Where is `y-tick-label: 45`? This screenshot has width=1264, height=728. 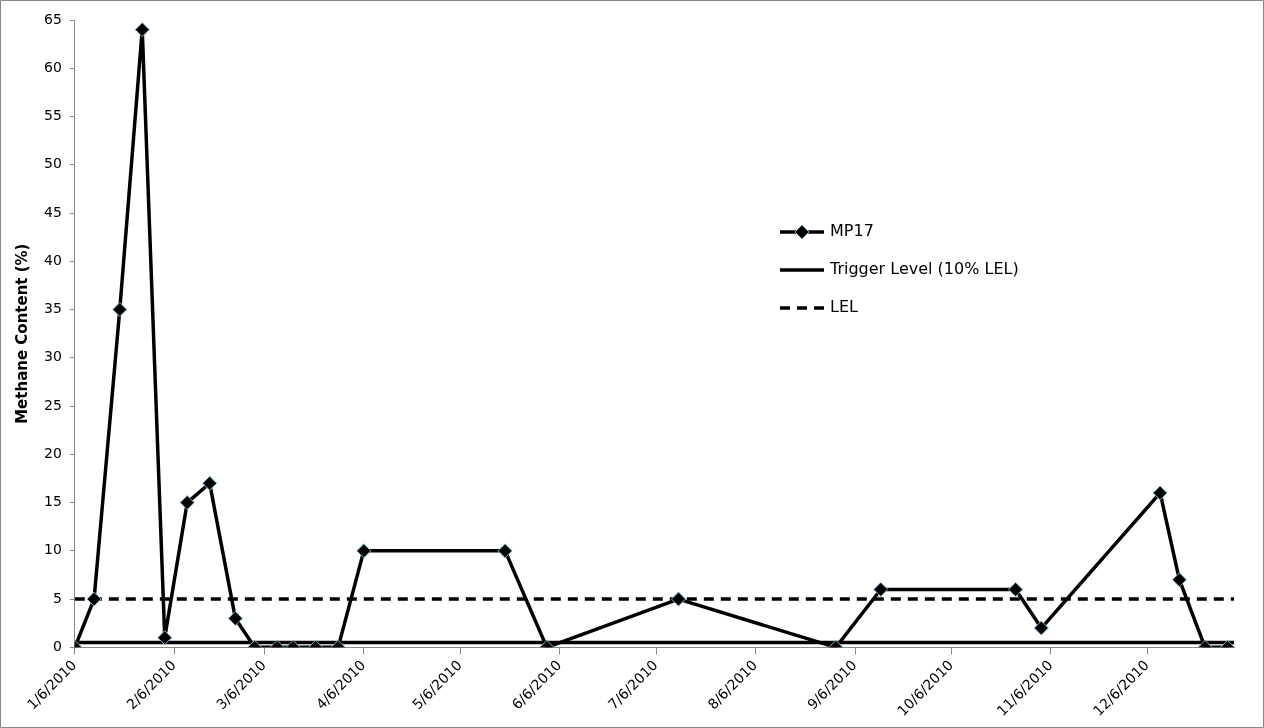
y-tick-label: 45 is located at coordinates (52, 211).